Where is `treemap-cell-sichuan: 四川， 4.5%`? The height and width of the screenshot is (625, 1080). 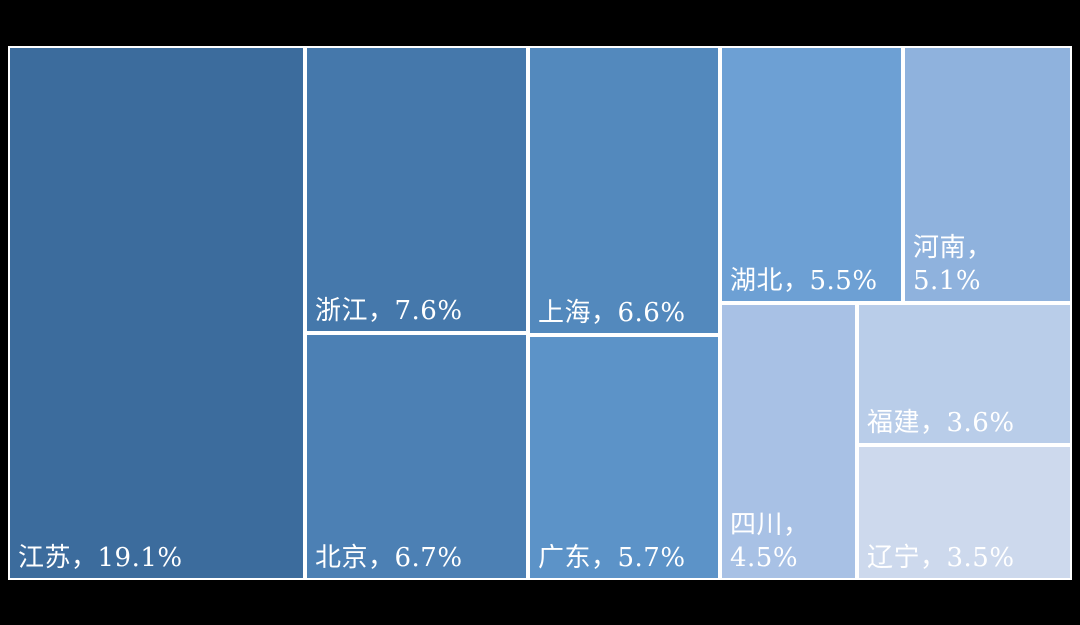
treemap-cell-sichuan: 四川， 4.5% is located at coordinates (788, 441).